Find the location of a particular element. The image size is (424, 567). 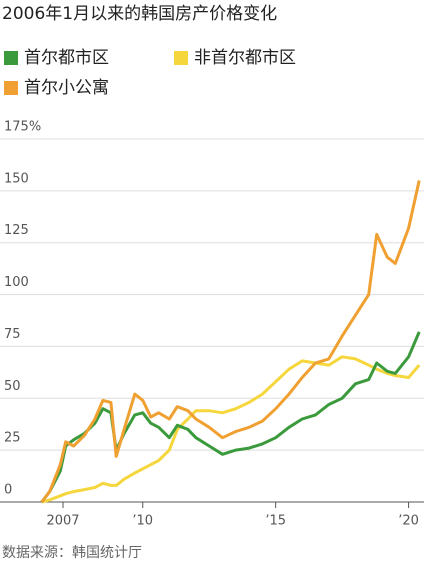

y-tick-label: 75 is located at coordinates (12, 334).